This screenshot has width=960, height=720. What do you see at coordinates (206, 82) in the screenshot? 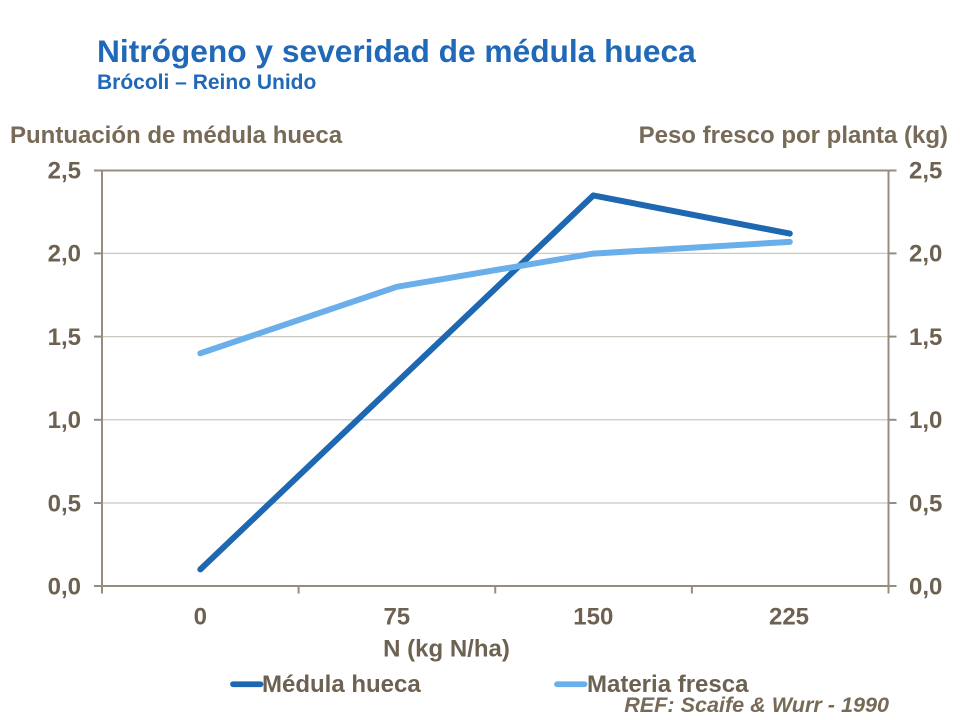
I see `svg-text: Brócoli – Reino Unido` at bounding box center [206, 82].